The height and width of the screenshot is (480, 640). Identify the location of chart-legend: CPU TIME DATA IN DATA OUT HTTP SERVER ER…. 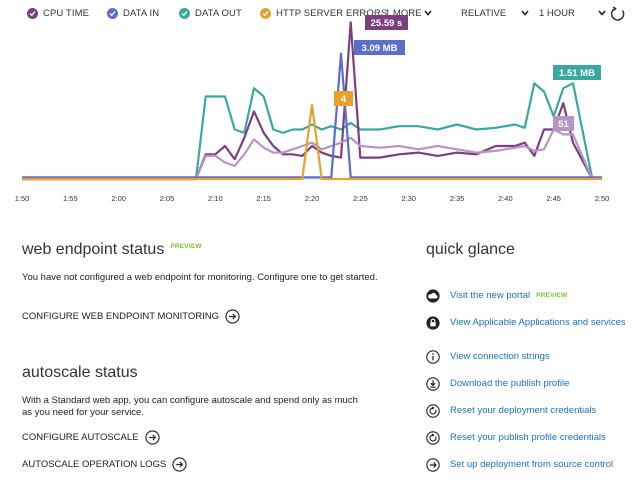
(320, 13).